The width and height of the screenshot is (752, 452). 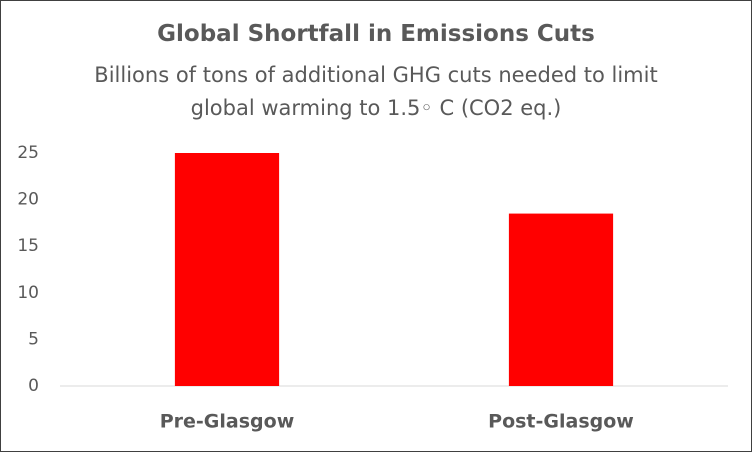 What do you see at coordinates (561, 422) in the screenshot?
I see `x-tick-label: Post-Glasgow` at bounding box center [561, 422].